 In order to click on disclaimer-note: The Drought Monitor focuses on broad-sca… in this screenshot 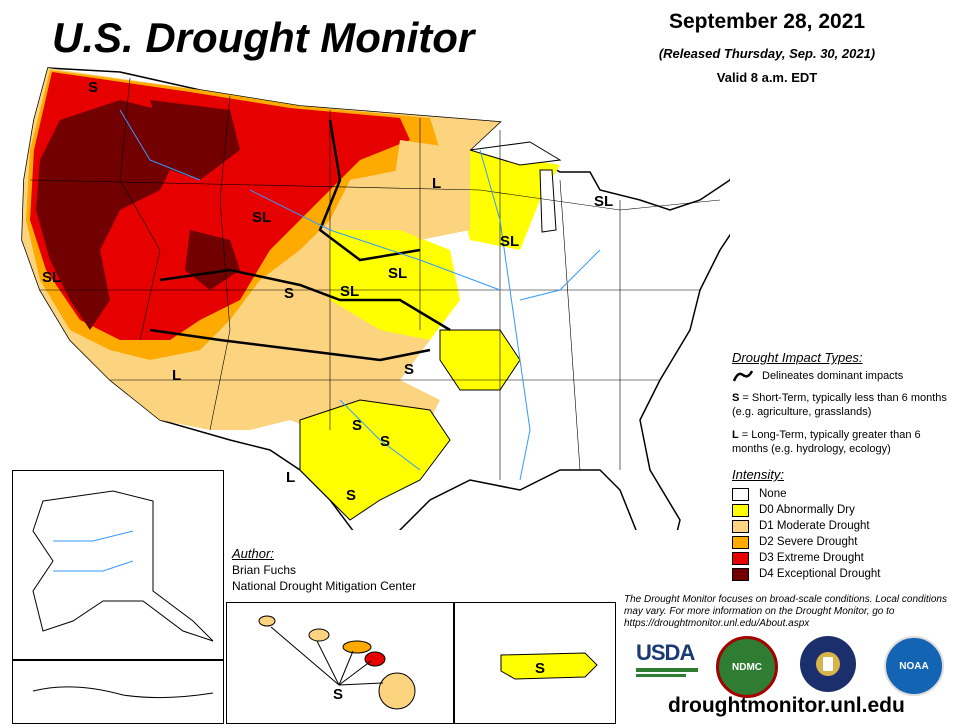, I will do `click(785, 611)`.